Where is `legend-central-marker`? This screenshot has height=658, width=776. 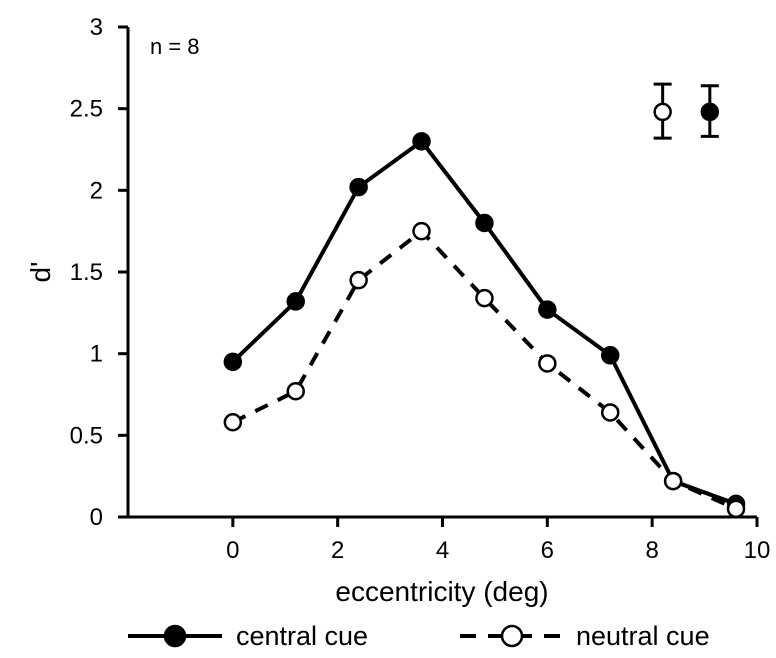 legend-central-marker is located at coordinates (175, 636).